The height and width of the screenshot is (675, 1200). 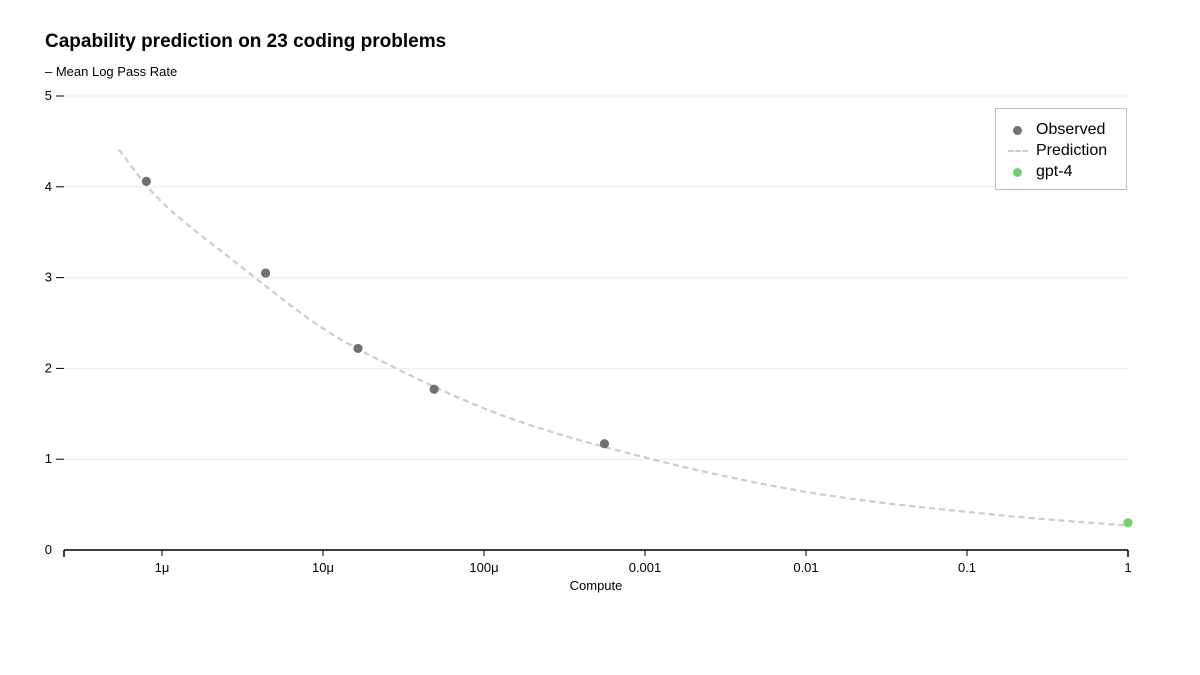 What do you see at coordinates (111, 71) in the screenshot?
I see `y-axis-label: – Mean Log Pass Rate` at bounding box center [111, 71].